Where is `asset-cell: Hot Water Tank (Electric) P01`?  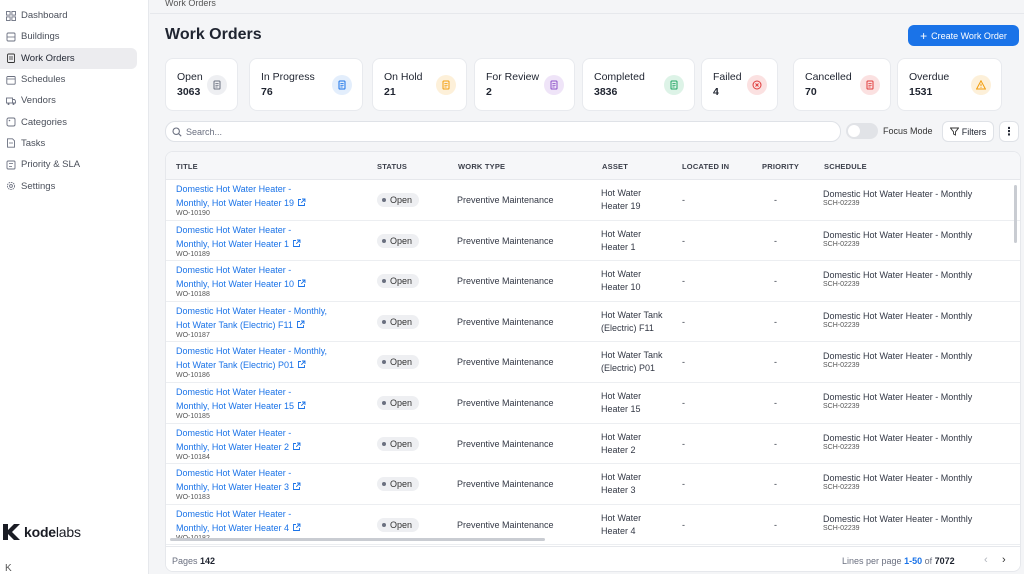
asset-cell: Hot Water Tank (Electric) P01 is located at coordinates (632, 362).